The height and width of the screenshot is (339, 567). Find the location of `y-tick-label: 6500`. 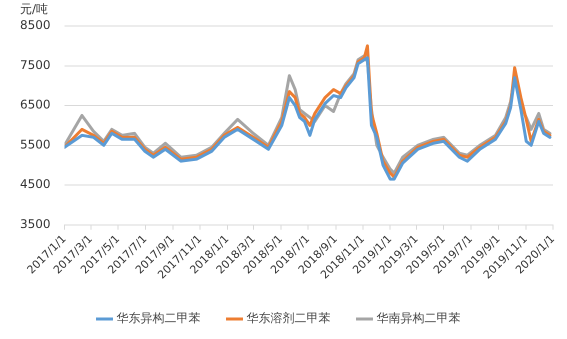

y-tick-label: 6500 is located at coordinates (35, 105).